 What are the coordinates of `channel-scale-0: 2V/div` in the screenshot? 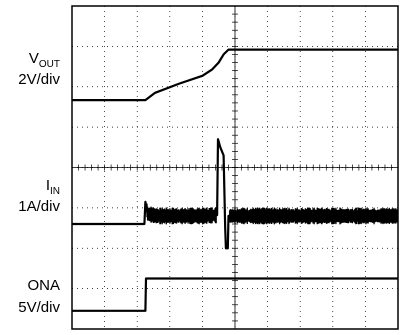 It's located at (39, 79).